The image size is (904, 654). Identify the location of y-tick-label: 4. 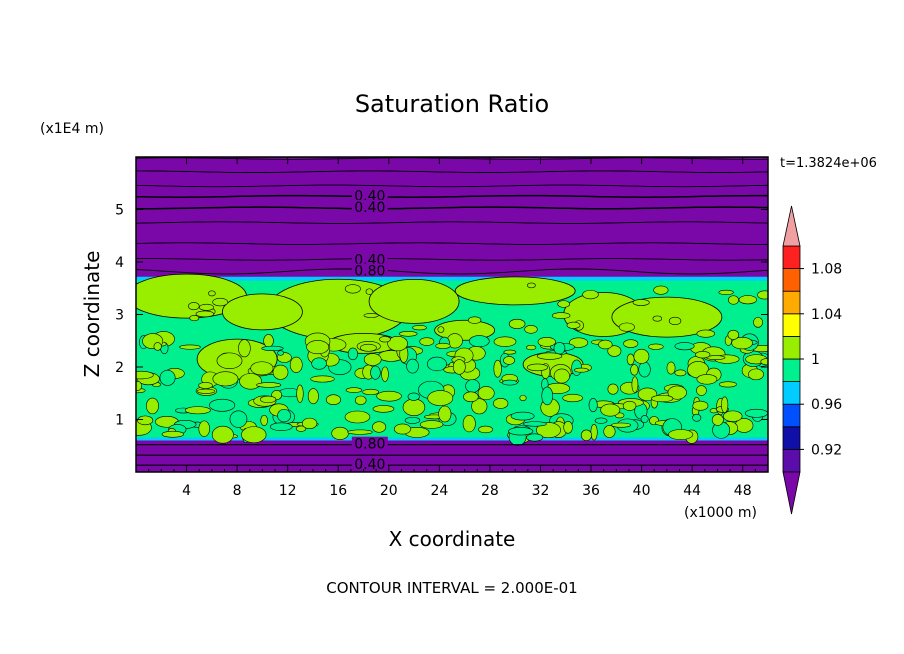
(119, 263).